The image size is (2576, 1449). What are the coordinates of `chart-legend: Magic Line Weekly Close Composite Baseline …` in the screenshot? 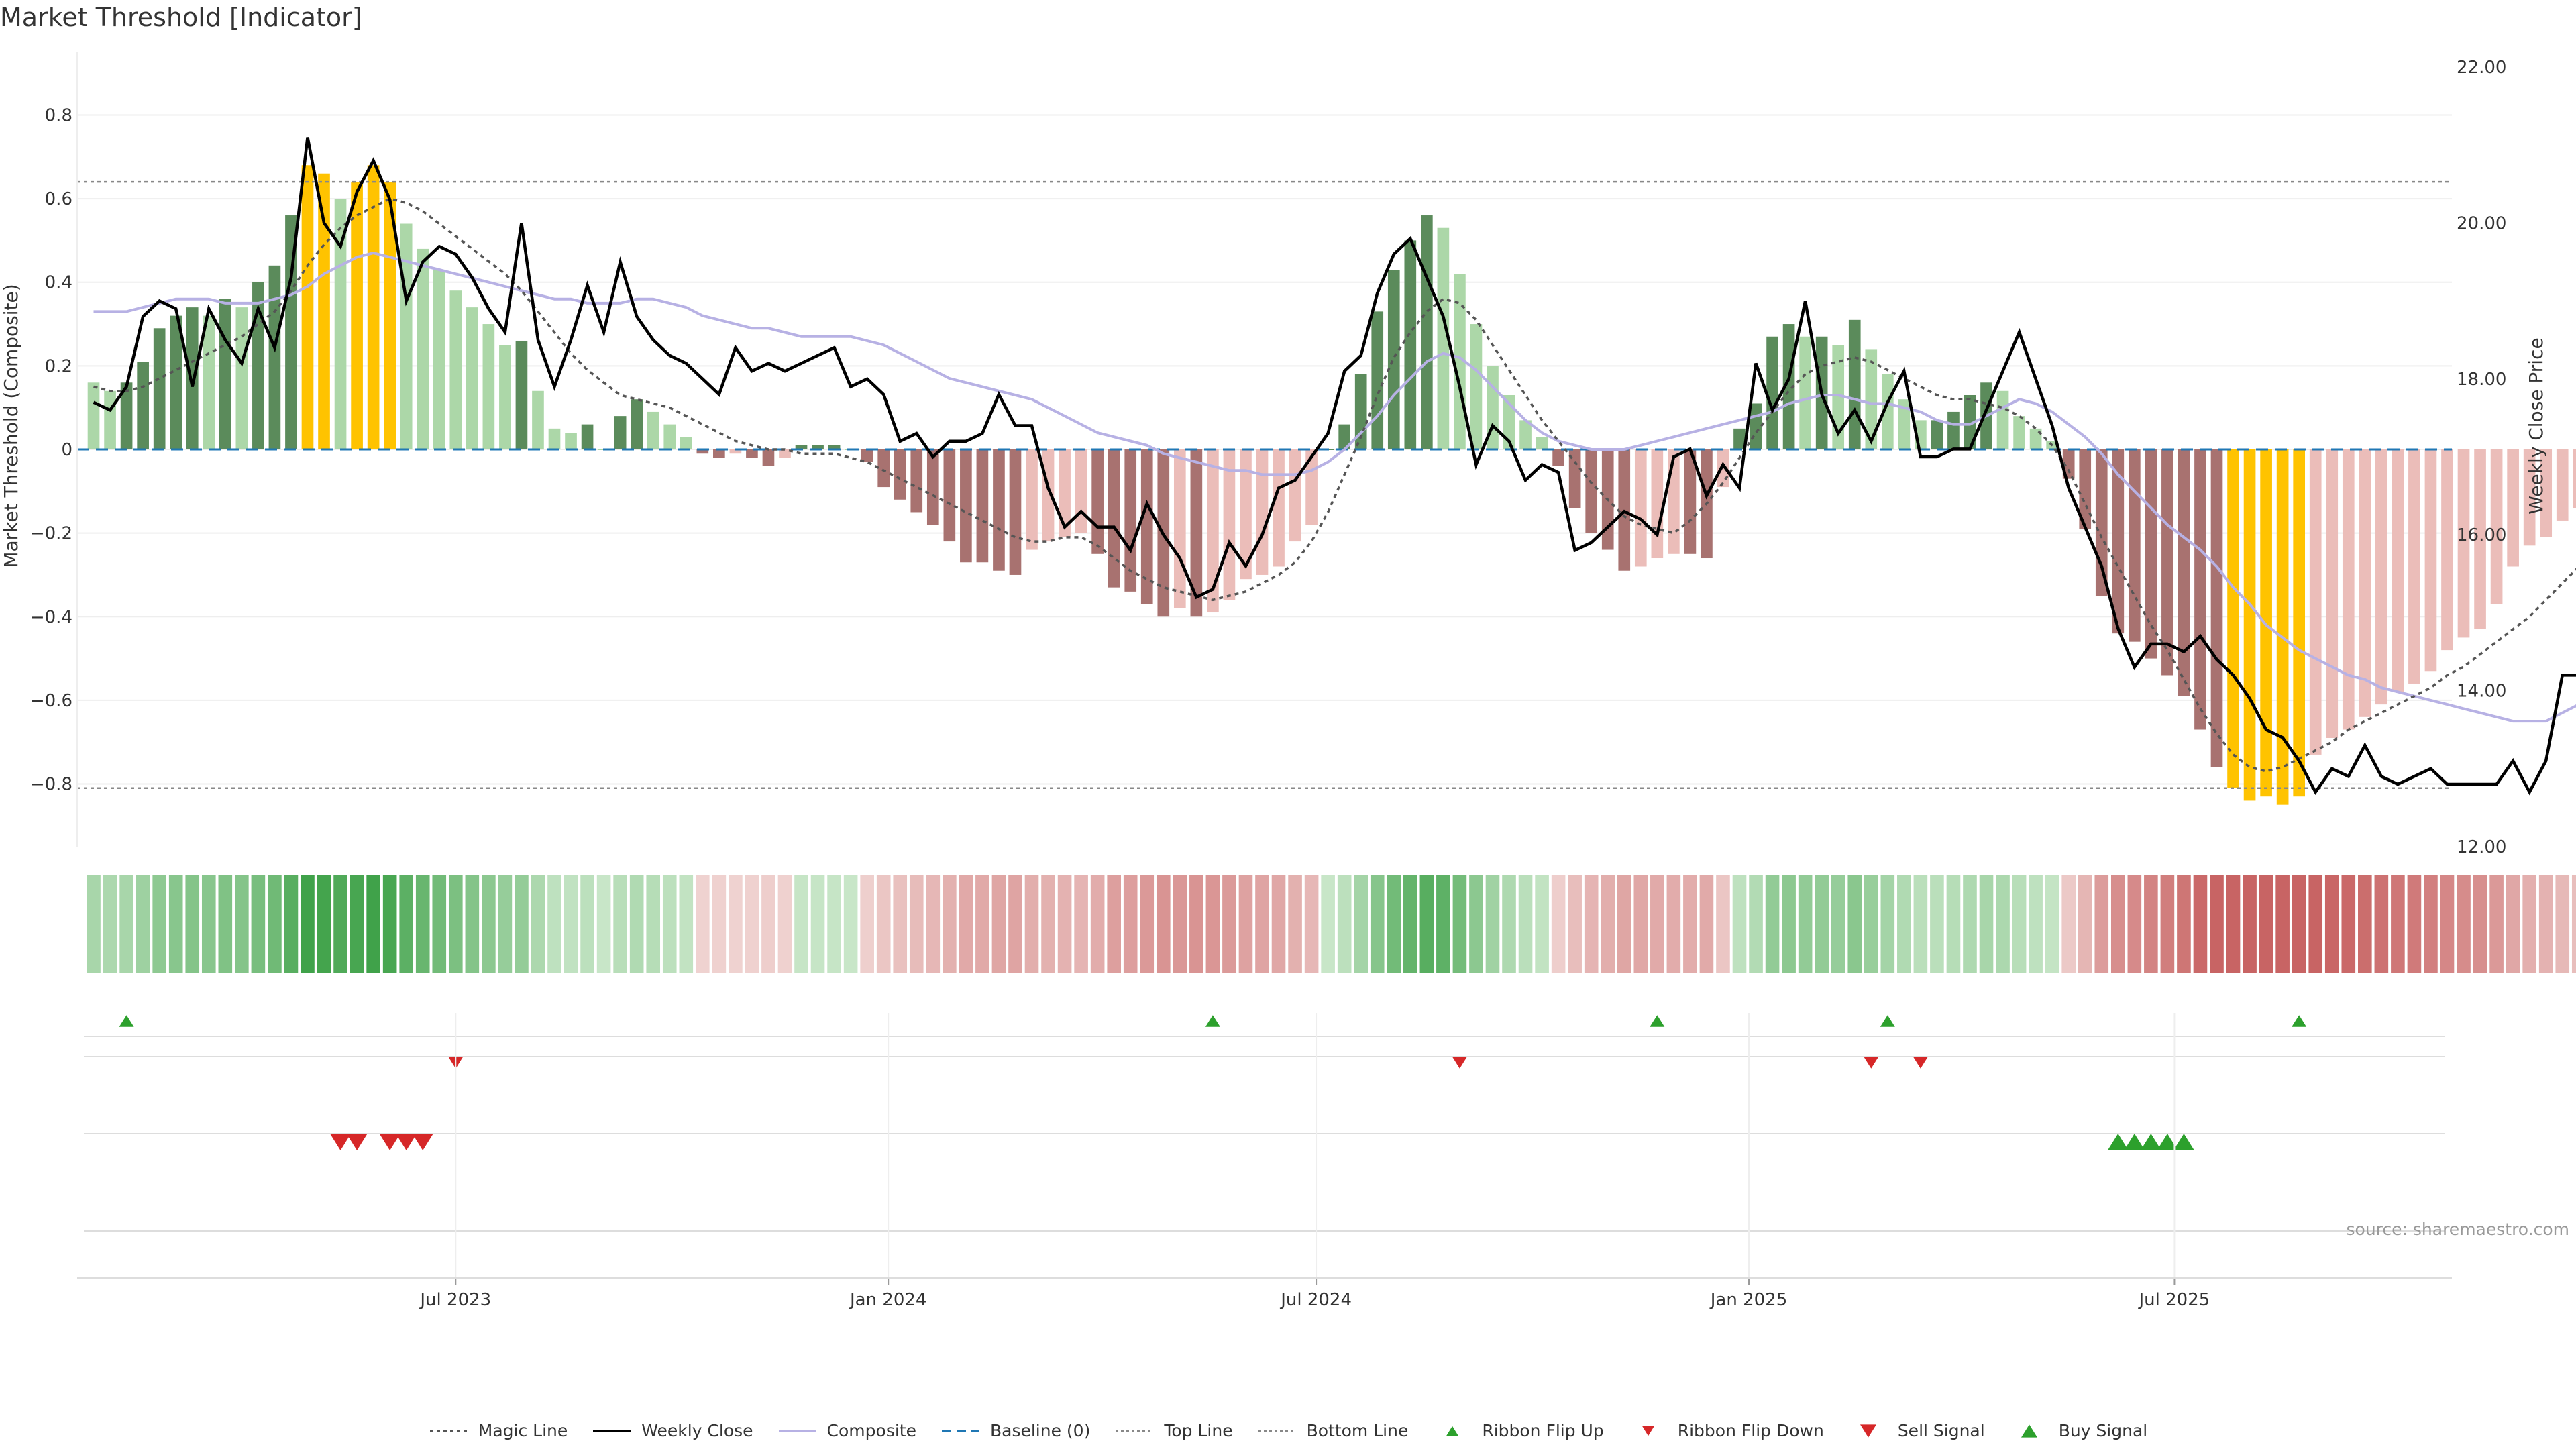 It's located at (1288, 1432).